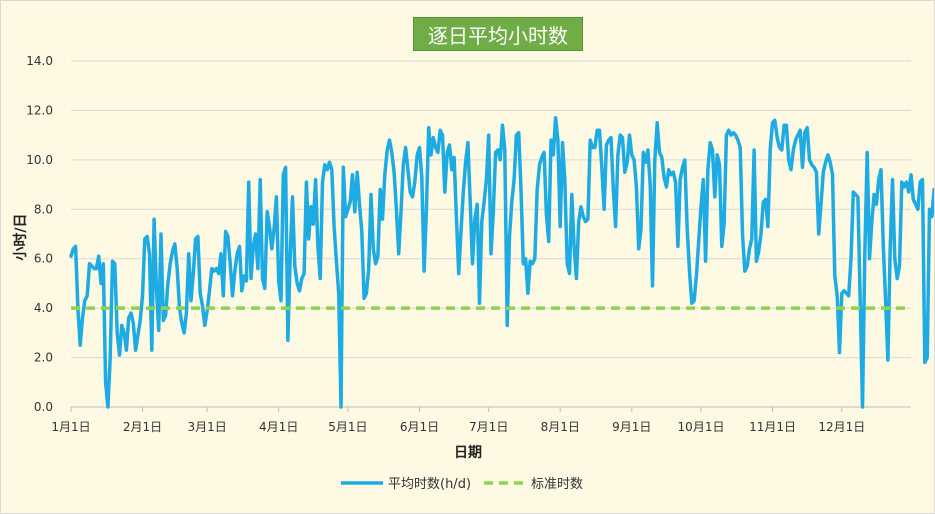  I want to click on x-tick-label: 1月1日, so click(70, 427).